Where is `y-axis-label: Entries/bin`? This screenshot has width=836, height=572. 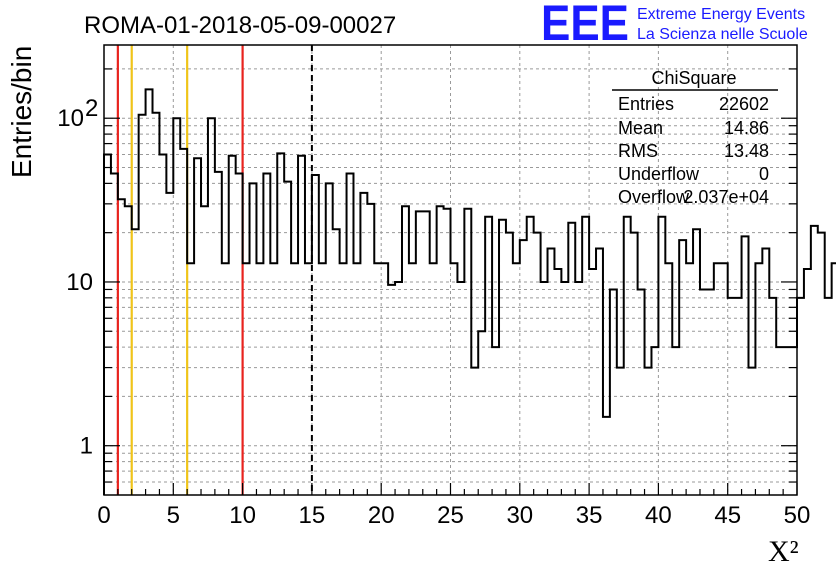
y-axis-label: Entries/bin is located at coordinates (21, 112).